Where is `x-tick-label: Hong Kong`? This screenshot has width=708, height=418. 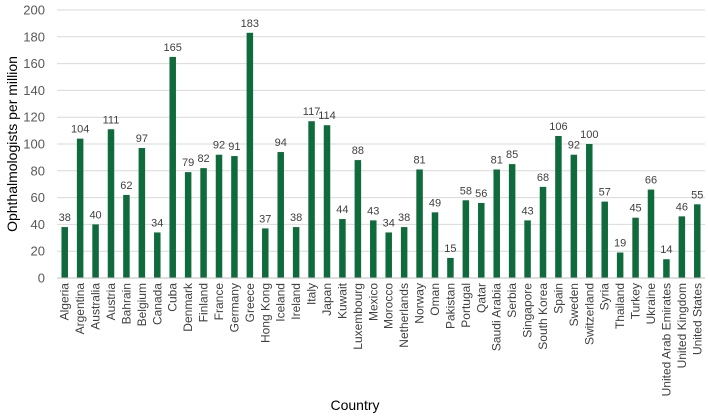
x-tick-label: Hong Kong is located at coordinates (265, 313).